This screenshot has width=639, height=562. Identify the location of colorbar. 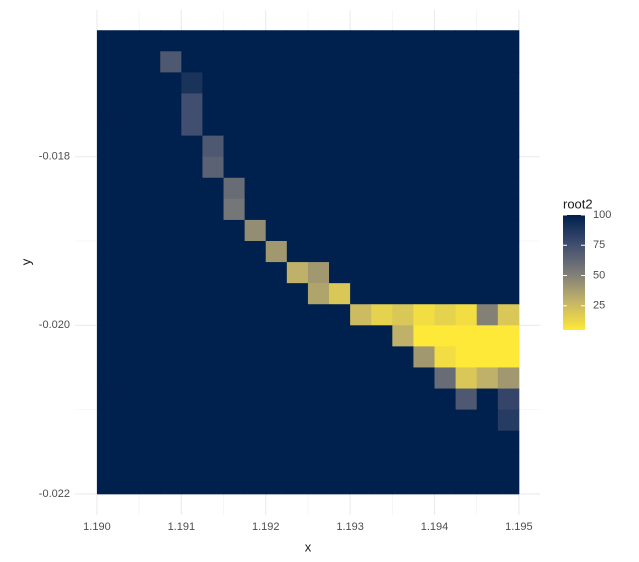
(574, 272).